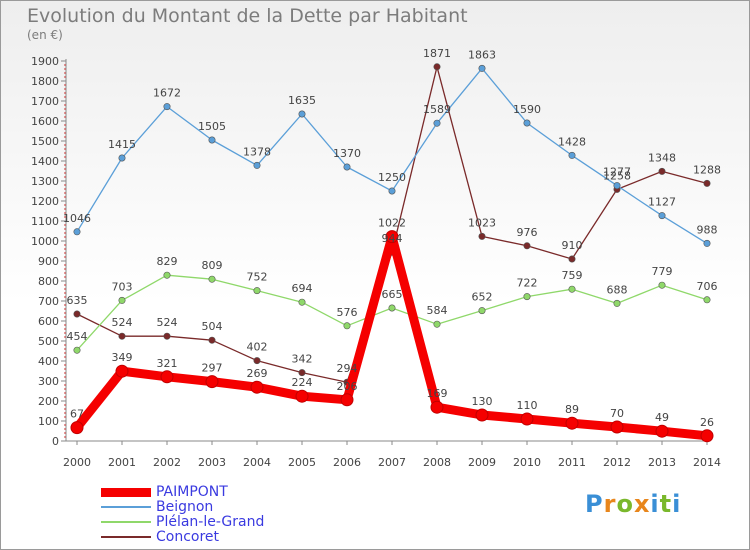 The image size is (750, 550). Describe the element at coordinates (45, 221) in the screenshot. I see `y-tick-label: 1100` at that location.